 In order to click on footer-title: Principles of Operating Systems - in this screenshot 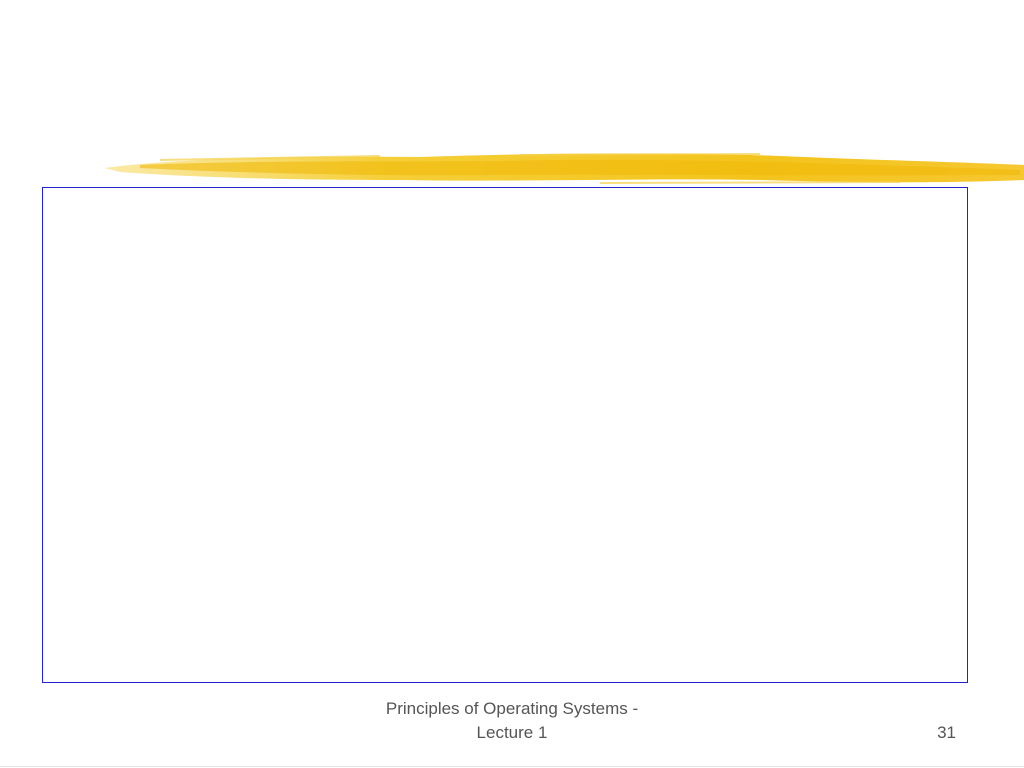, I will do `click(512, 708)`.